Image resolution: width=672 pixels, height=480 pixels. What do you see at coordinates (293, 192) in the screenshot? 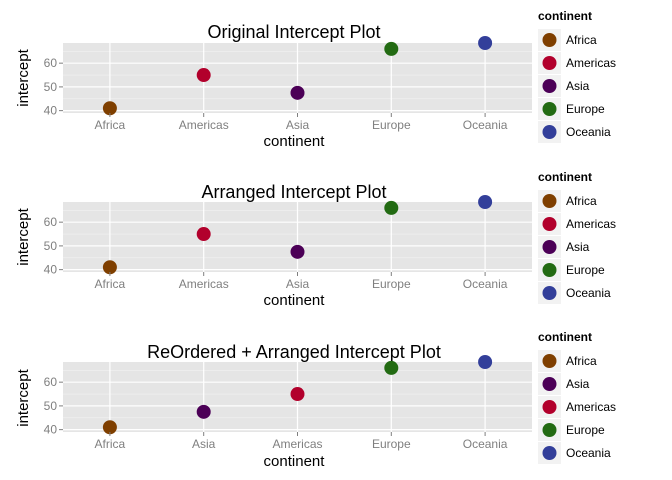
I see `plot-title: Arranged Intercept Plot` at bounding box center [293, 192].